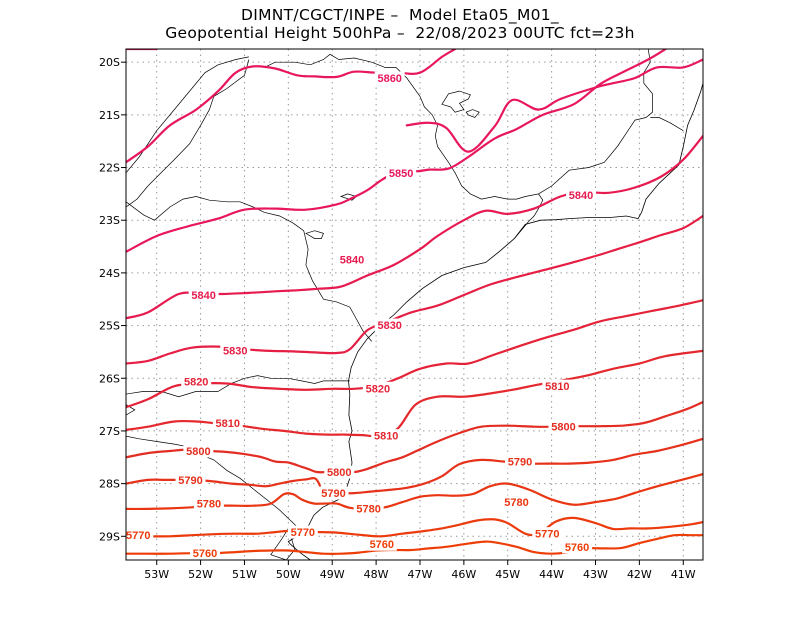 Image resolution: width=800 pixels, height=618 pixels. What do you see at coordinates (401, 173) in the screenshot?
I see `contour-label: 5850` at bounding box center [401, 173].